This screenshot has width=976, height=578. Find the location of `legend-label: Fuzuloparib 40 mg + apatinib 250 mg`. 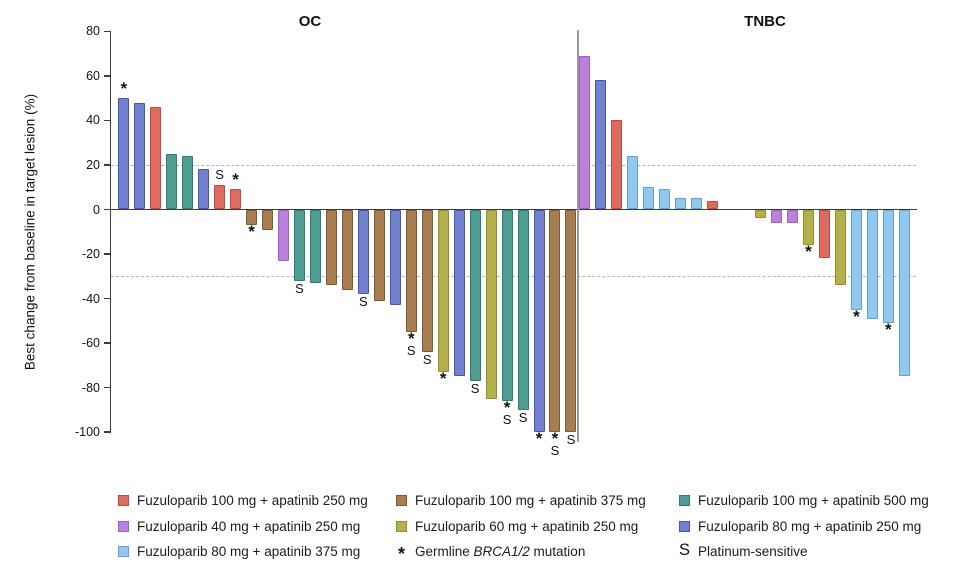

legend-label: Fuzuloparib 40 mg + apatinib 250 mg is located at coordinates (249, 526).